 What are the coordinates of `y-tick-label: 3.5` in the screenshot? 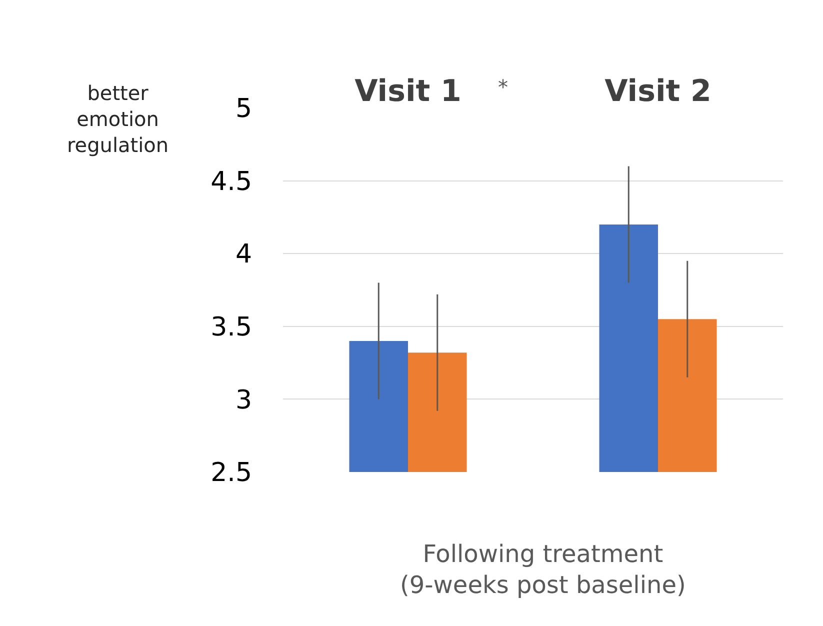 It's located at (231, 327).